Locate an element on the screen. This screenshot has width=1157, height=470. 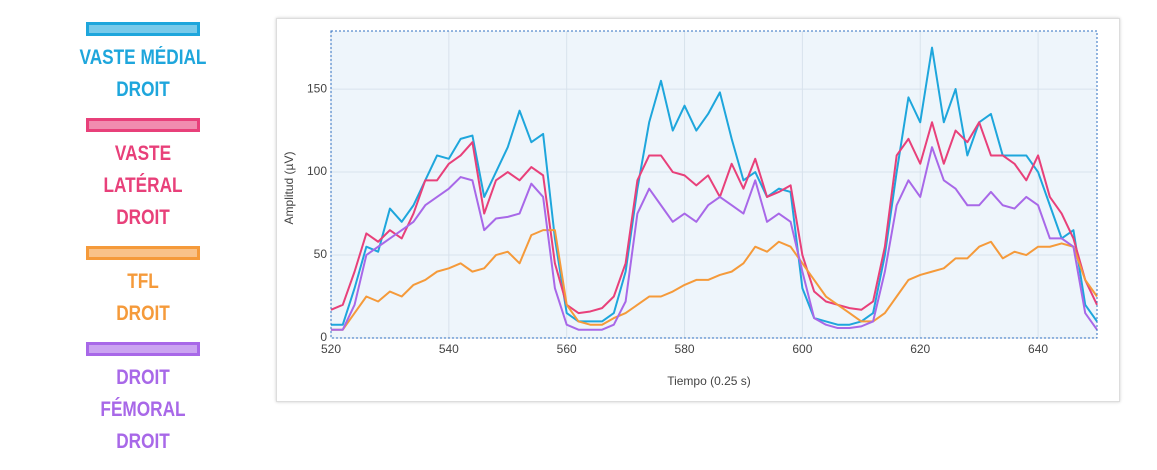
legend-entry: VASTE MÉDIAL DROIT is located at coordinates (143, 64).